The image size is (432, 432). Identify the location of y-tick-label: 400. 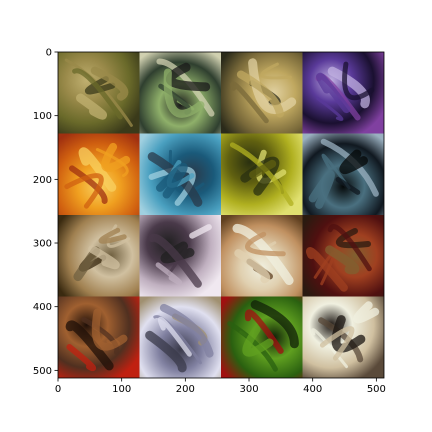
(42, 307).